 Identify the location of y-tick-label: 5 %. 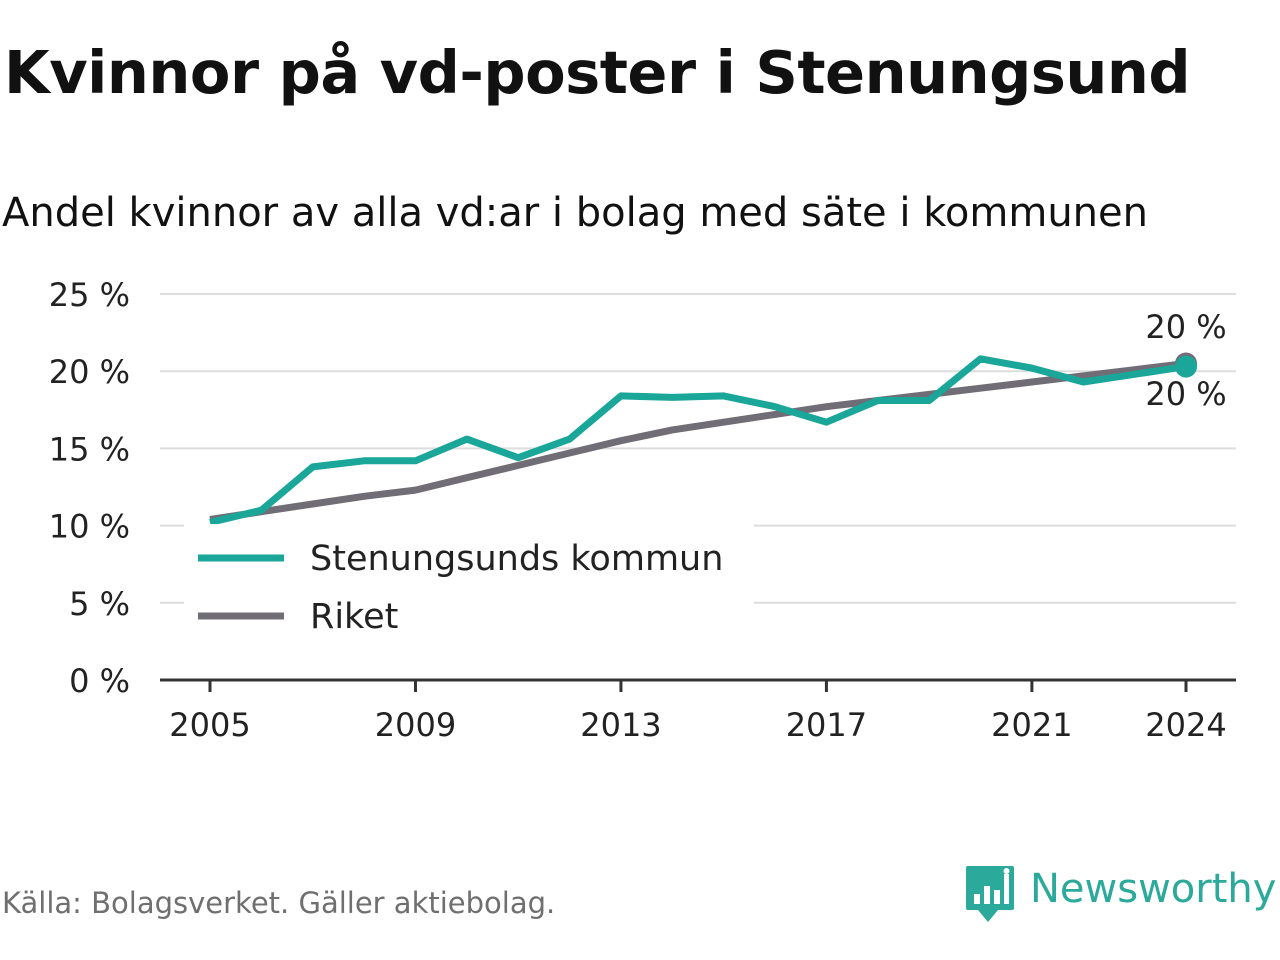
(99, 604).